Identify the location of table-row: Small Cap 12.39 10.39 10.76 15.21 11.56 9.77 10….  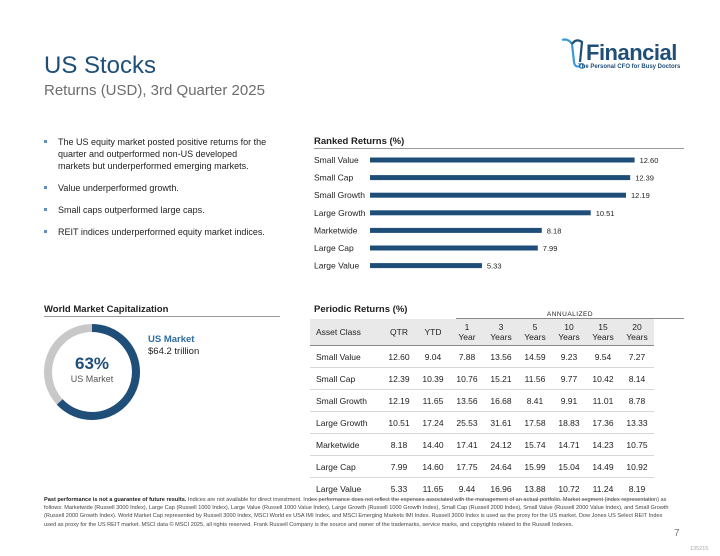
(482, 378).